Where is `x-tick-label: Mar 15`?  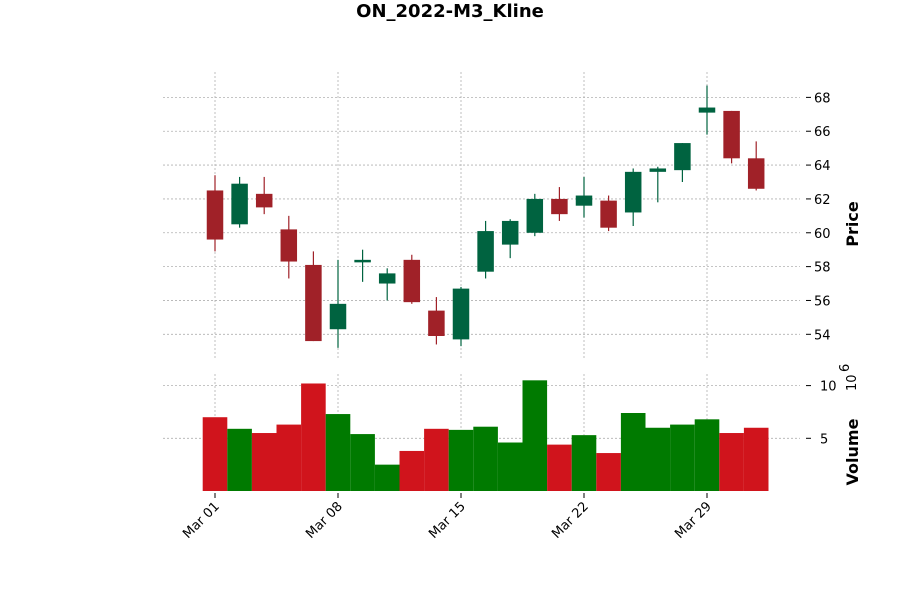
x-tick-label: Mar 15 is located at coordinates (447, 520).